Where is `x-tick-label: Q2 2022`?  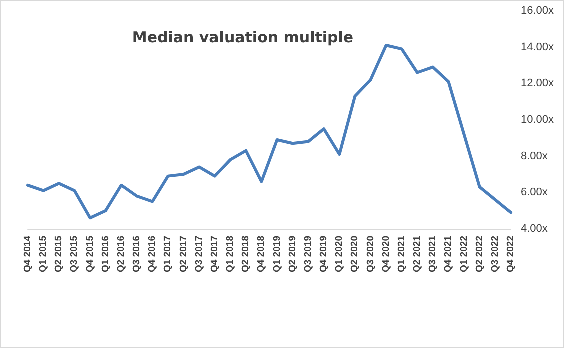 x-tick-label: Q2 2022 is located at coordinates (480, 254).